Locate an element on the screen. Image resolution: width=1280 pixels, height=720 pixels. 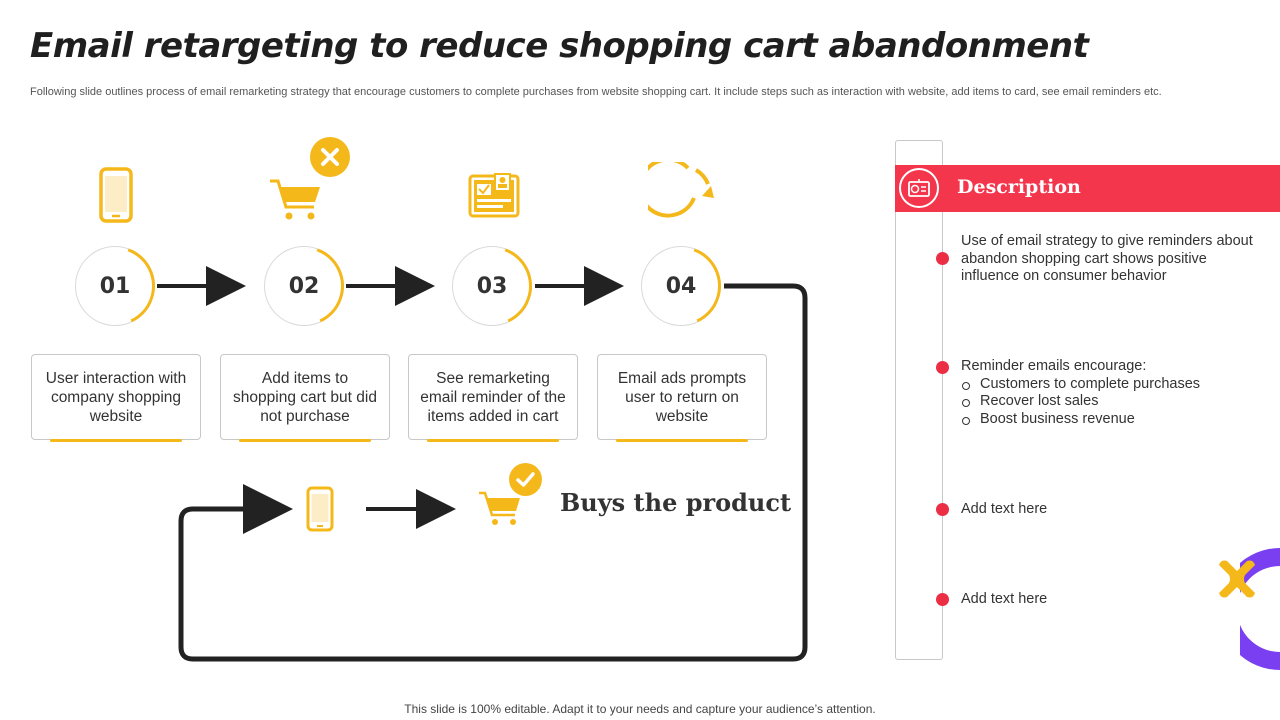
description-panel is located at coordinates (919, 400).